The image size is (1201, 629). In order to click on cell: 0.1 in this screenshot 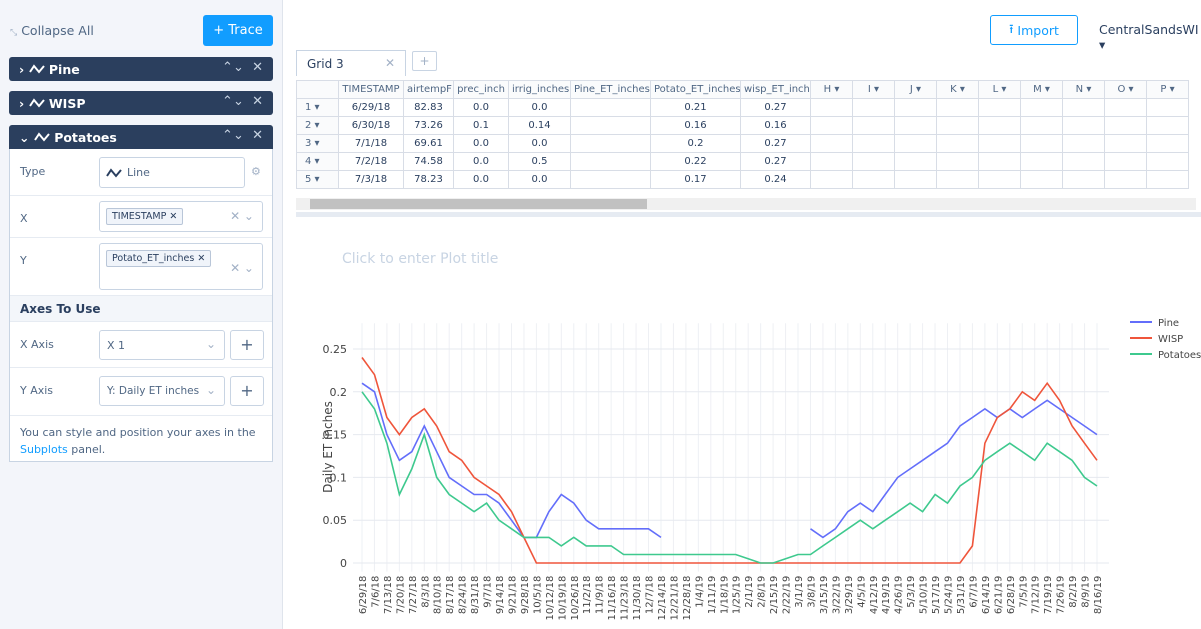, I will do `click(481, 125)`.